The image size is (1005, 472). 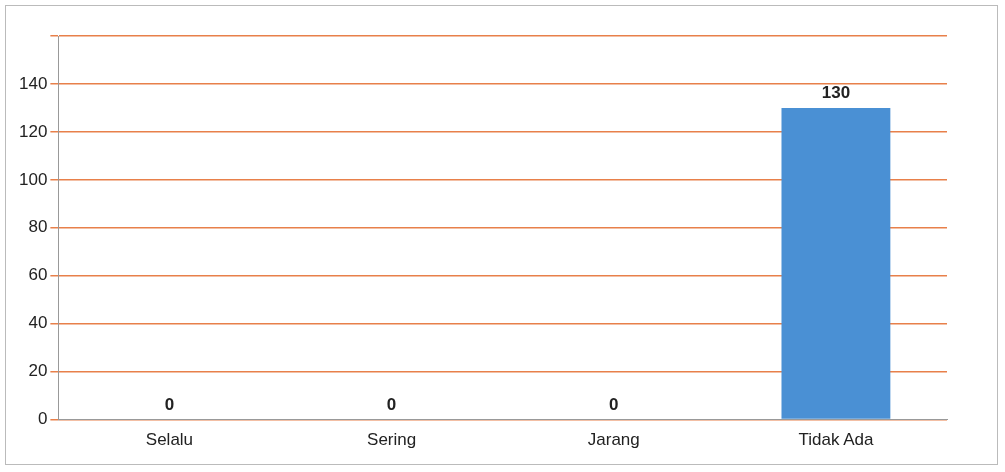 What do you see at coordinates (392, 440) in the screenshot?
I see `x-tick-label: Sering` at bounding box center [392, 440].